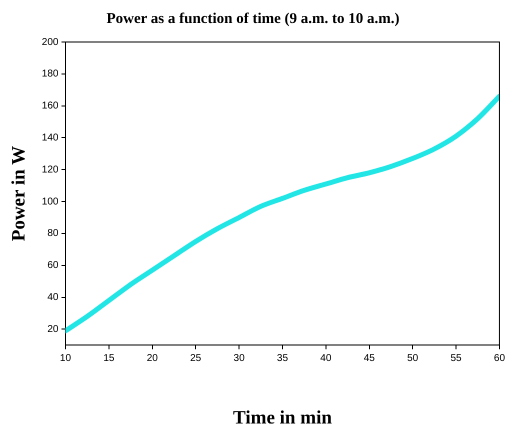  What do you see at coordinates (19, 194) in the screenshot?
I see `y-axis-title: Power in W` at bounding box center [19, 194].